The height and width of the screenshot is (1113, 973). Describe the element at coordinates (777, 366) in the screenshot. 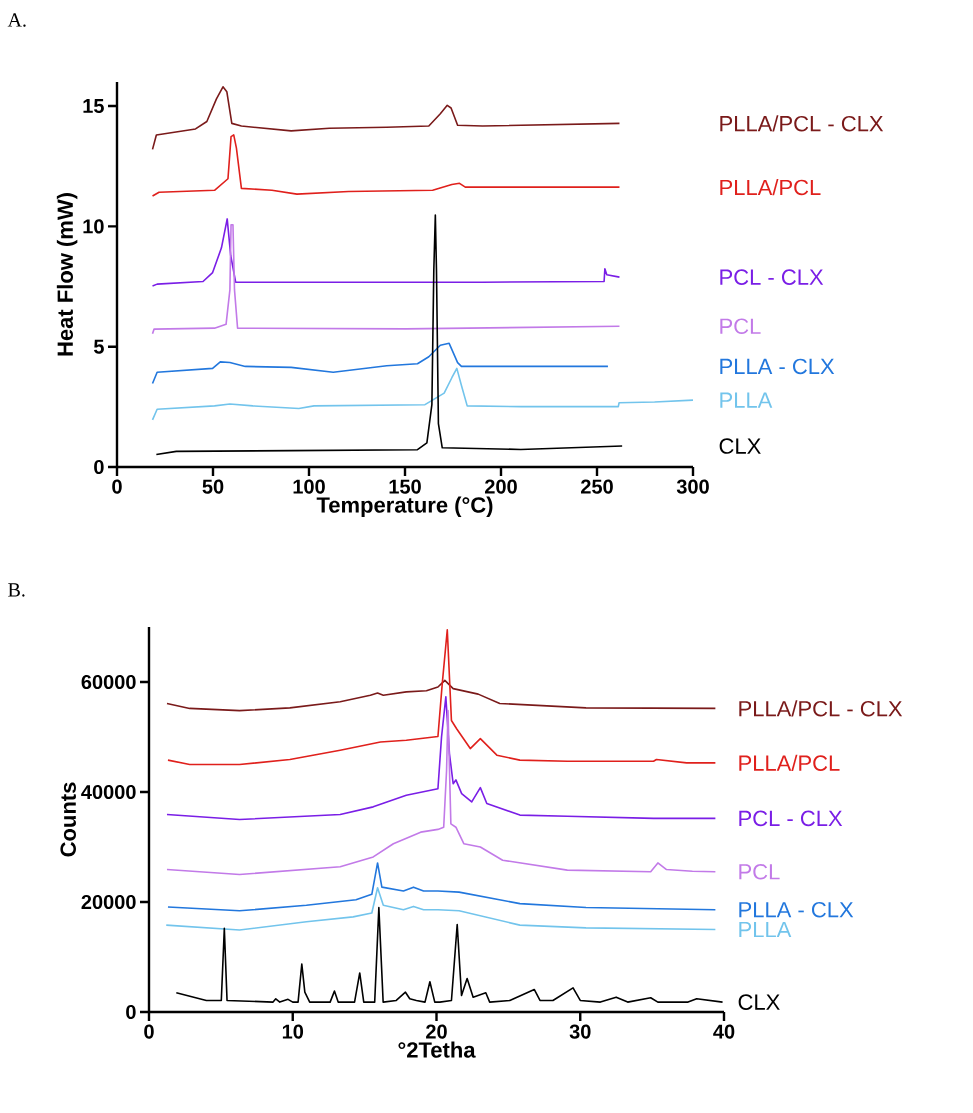

I see `text: PLLA - CLX` at that location.